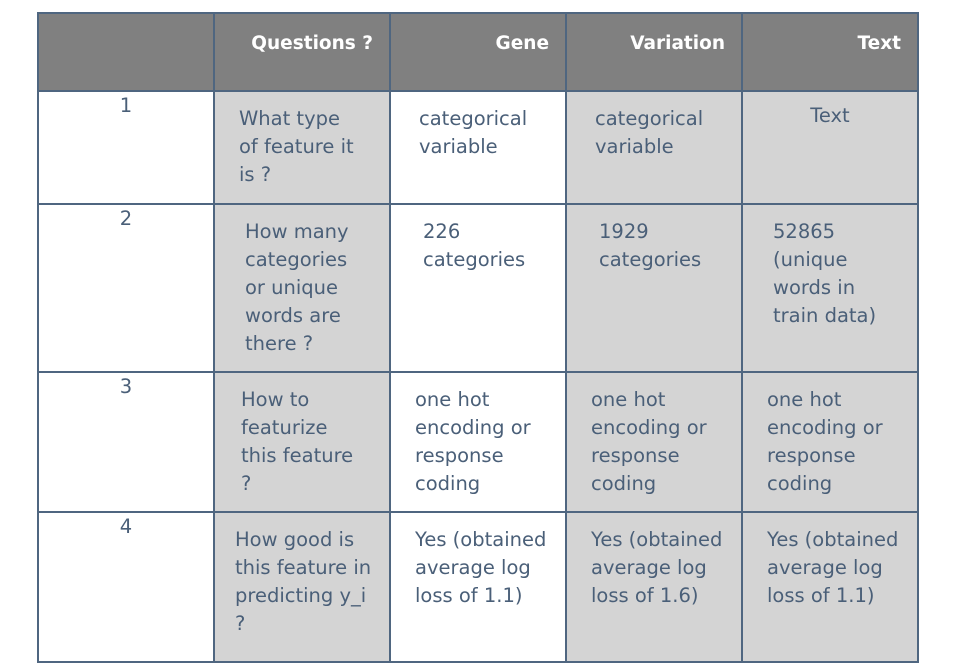 The image size is (967, 663). Describe the element at coordinates (126, 52) in the screenshot. I see `header-index` at that location.